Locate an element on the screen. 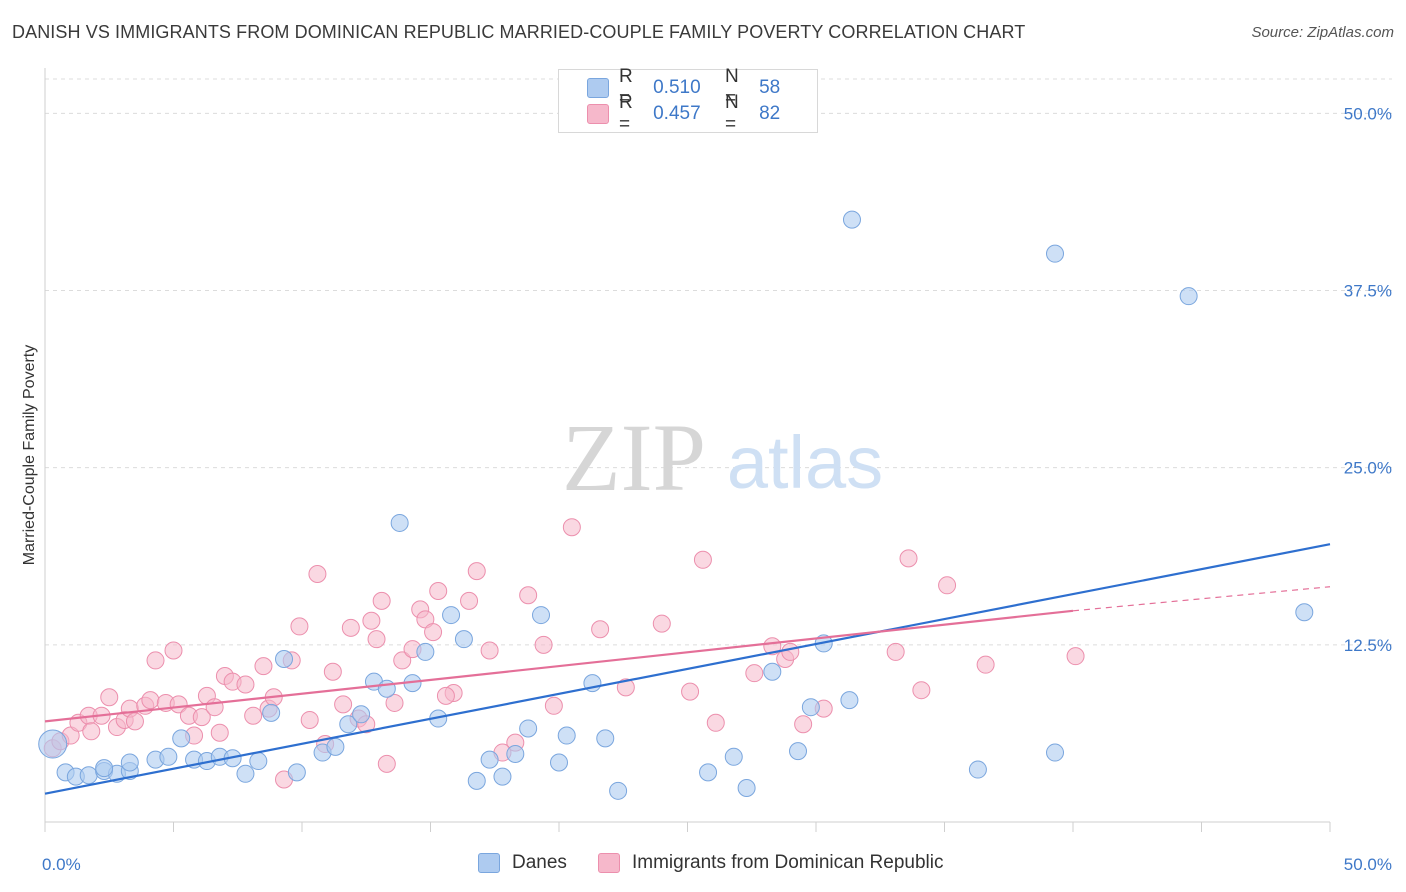 Image resolution: width=1406 pixels, height=892 pixels. y-tick-label-2: 37.5% is located at coordinates (1368, 291).